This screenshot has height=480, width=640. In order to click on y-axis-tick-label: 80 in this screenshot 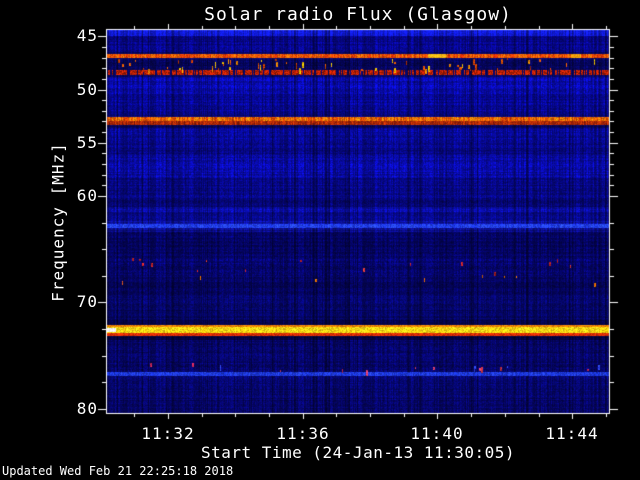, I will do `click(87, 408)`.